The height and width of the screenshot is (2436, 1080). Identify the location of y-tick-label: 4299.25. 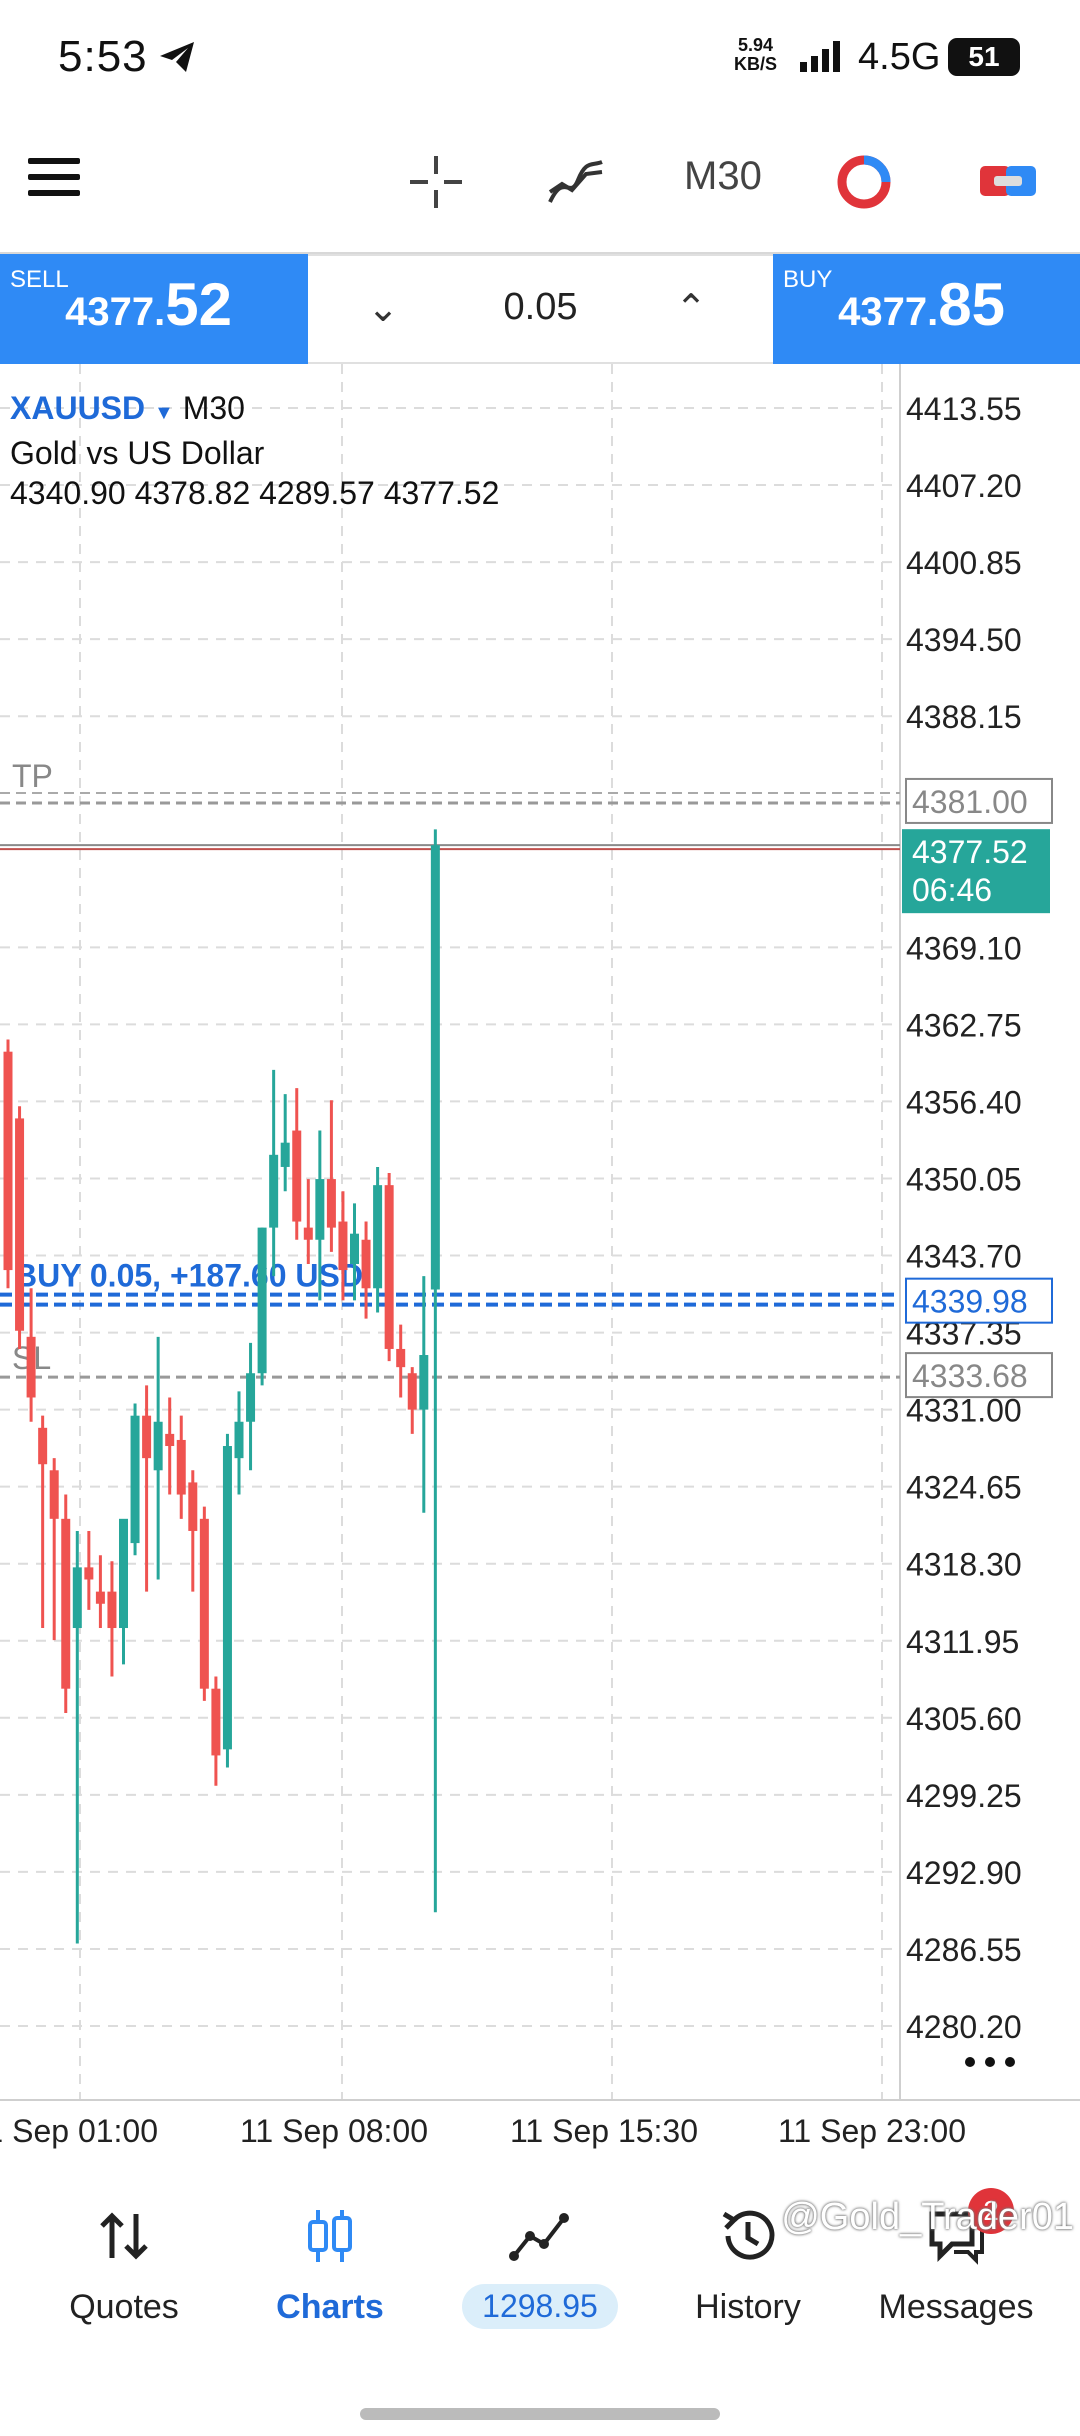
(964, 1796).